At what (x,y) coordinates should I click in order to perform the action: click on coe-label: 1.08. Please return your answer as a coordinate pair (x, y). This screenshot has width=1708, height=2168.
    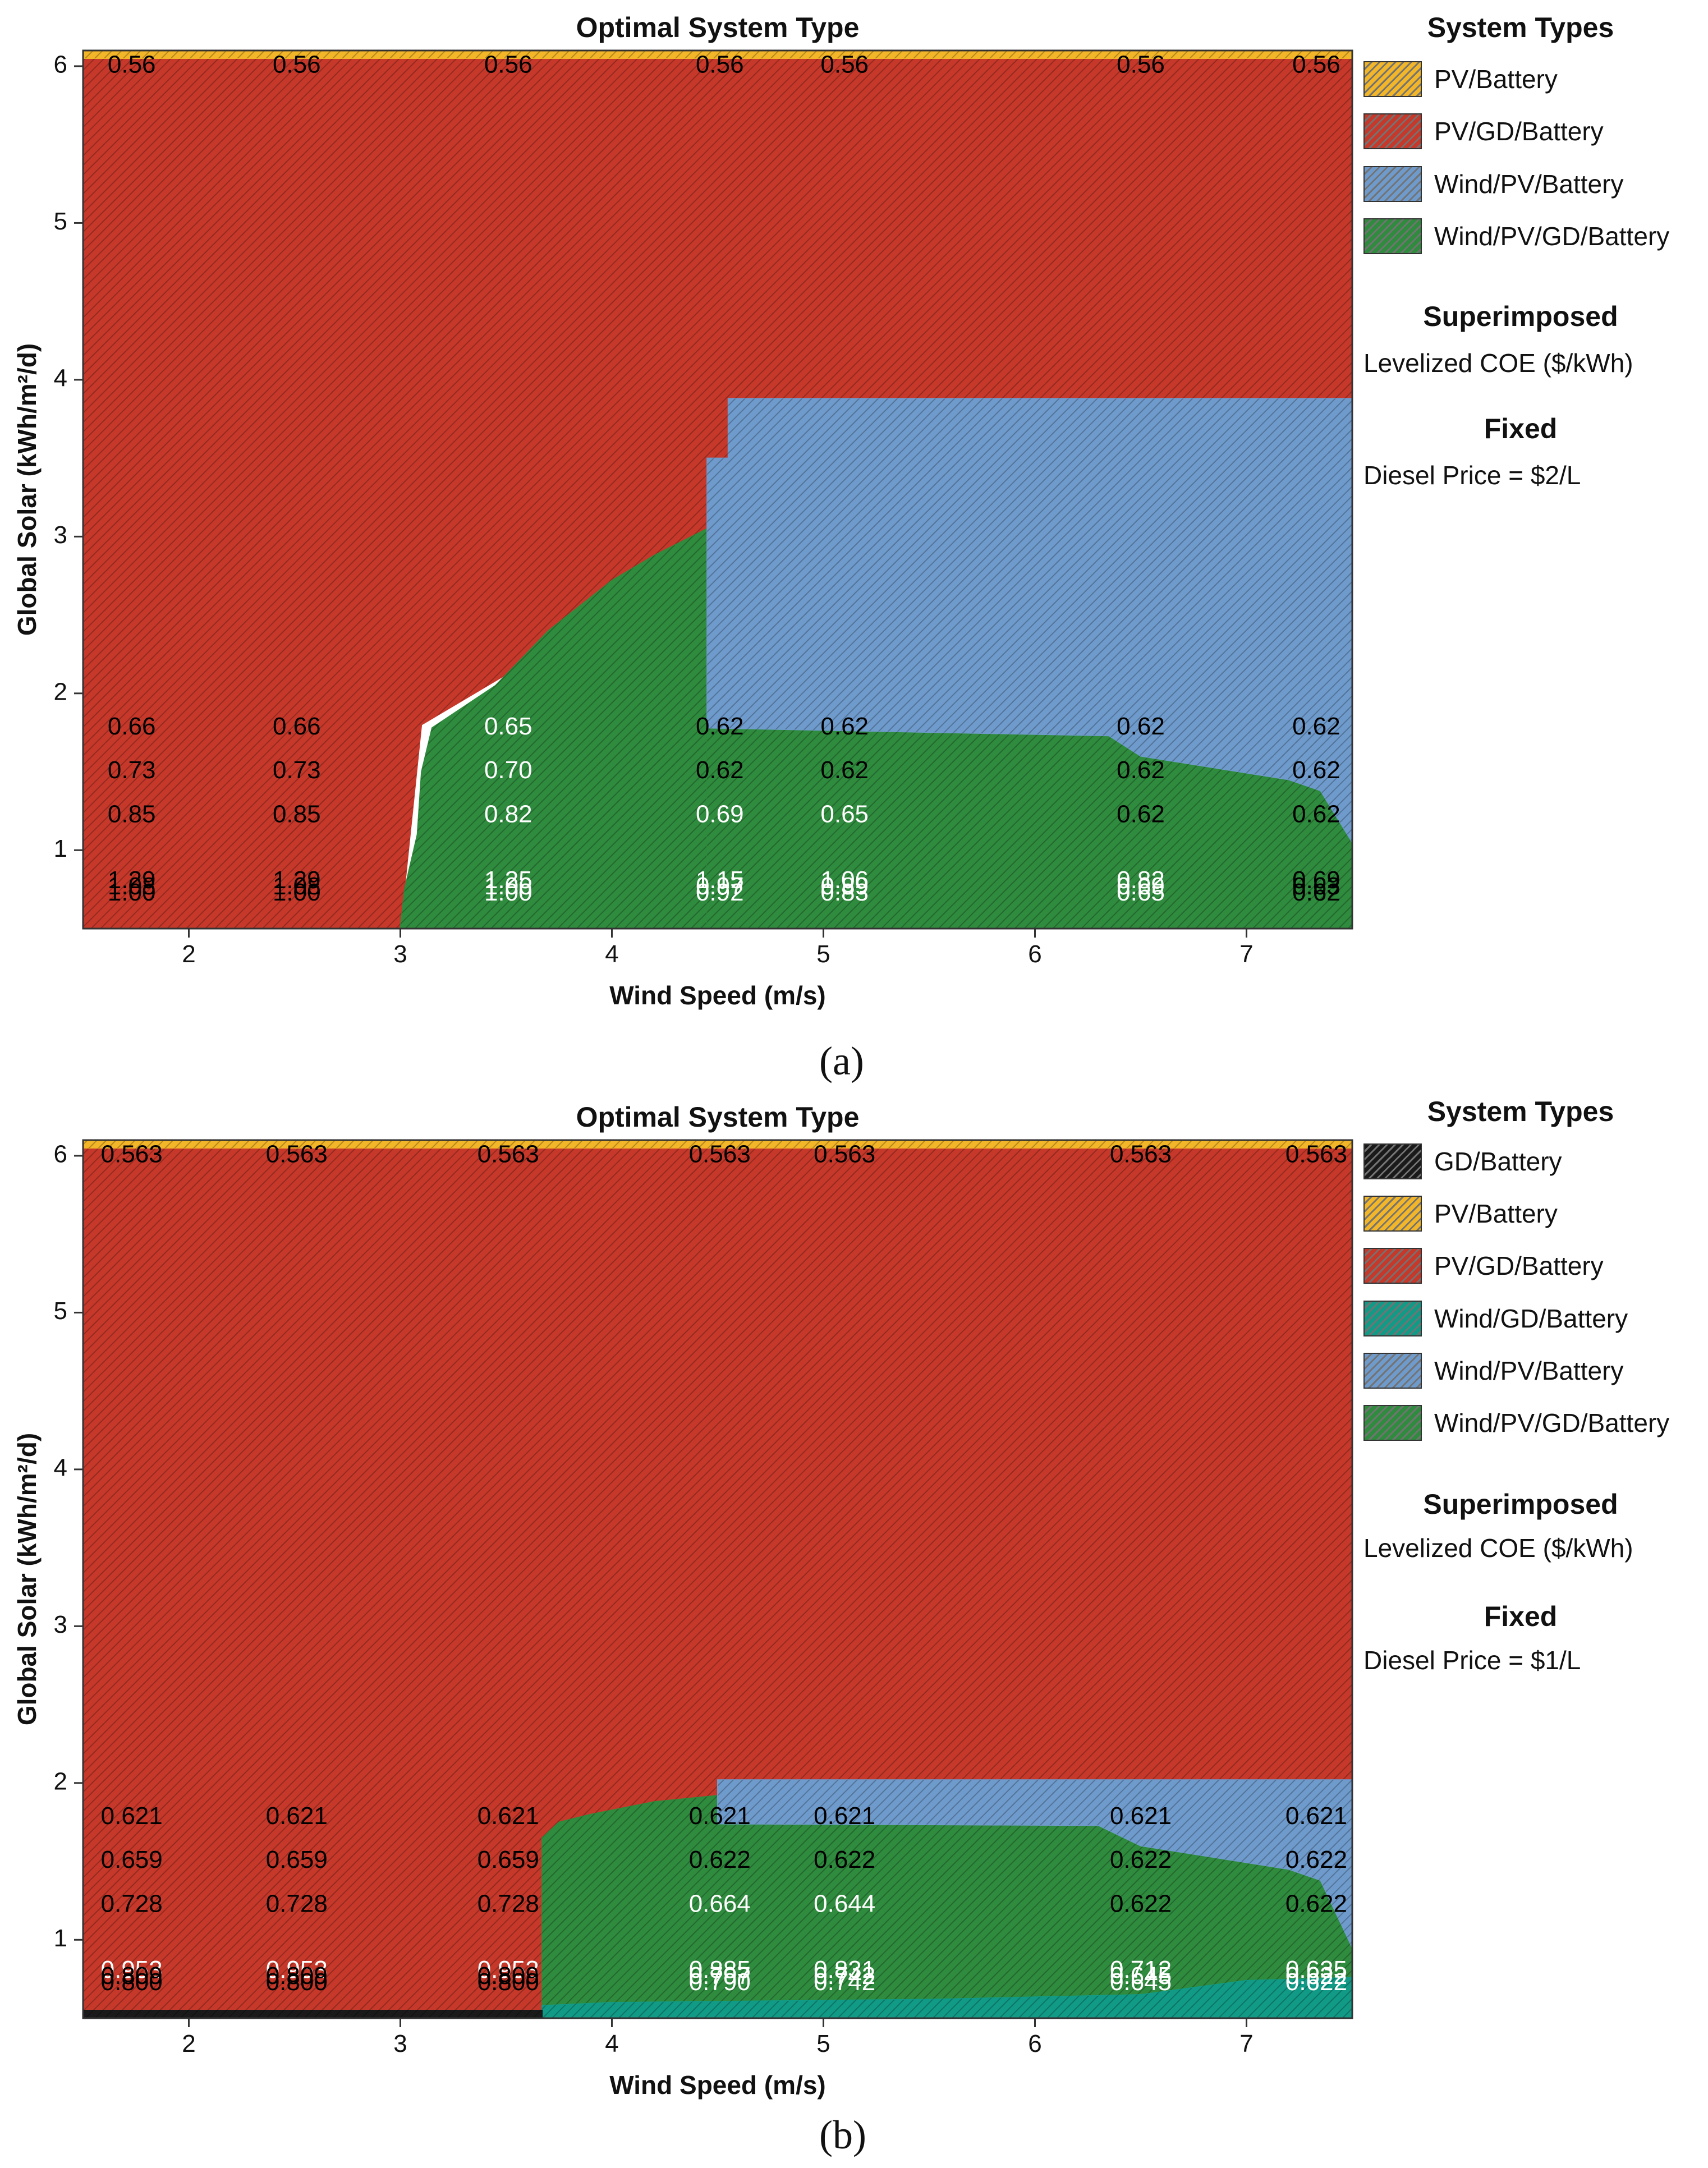
    Looking at the image, I should click on (132, 886).